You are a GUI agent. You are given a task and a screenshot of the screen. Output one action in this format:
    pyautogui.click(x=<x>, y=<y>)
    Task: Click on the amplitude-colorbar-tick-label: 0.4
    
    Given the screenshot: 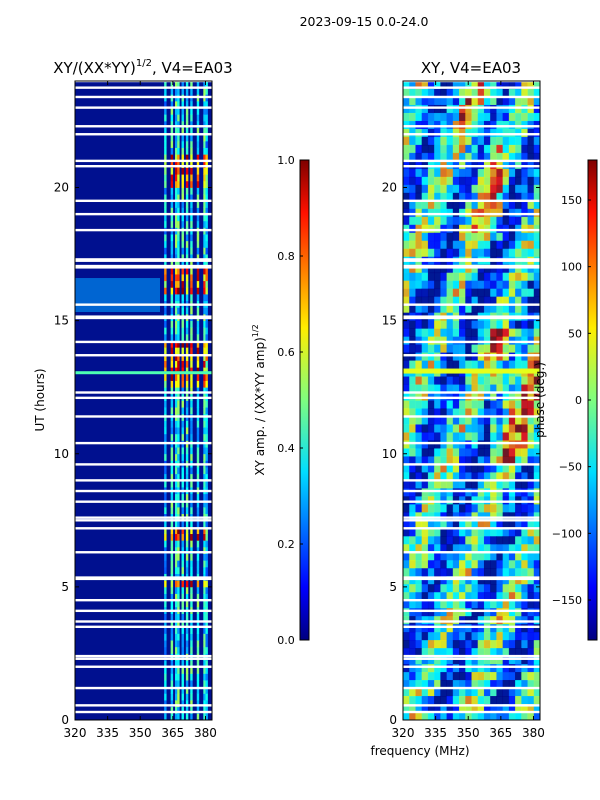 What is the action you would take?
    pyautogui.click(x=286, y=448)
    